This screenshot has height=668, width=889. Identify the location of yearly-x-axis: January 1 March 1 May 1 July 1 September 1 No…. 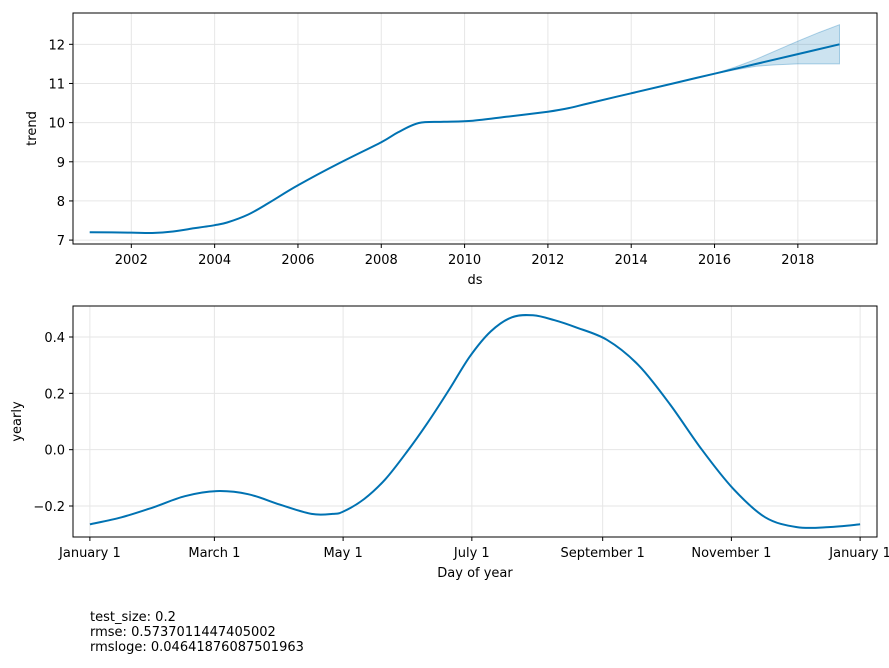
(473, 549).